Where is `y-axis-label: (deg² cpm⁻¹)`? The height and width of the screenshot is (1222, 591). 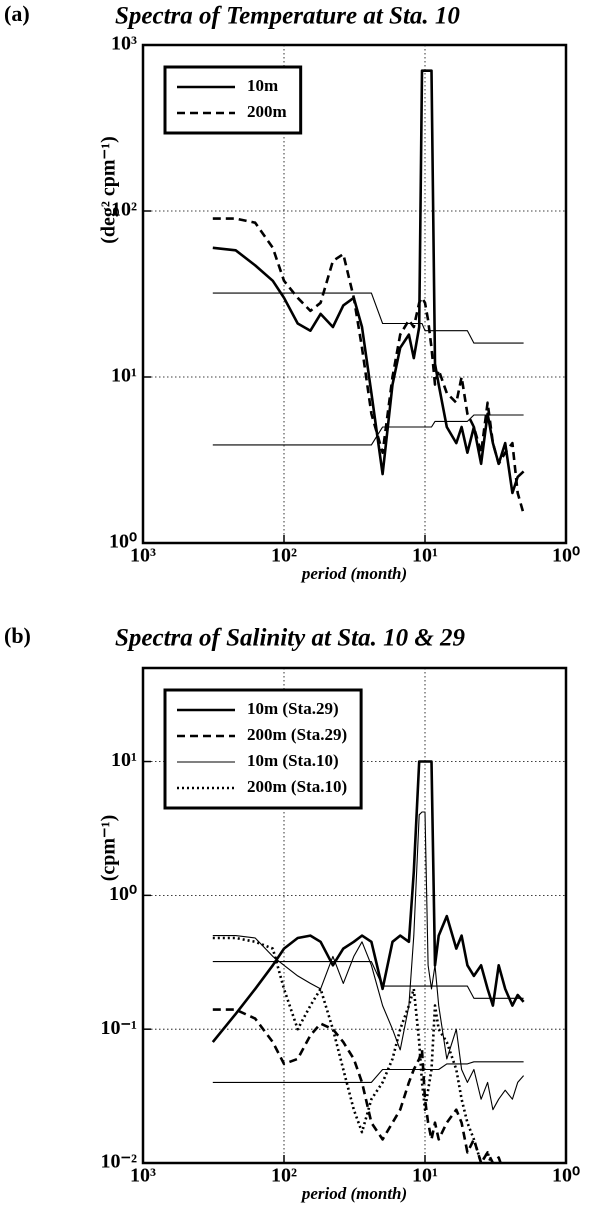
y-axis-label: (deg² cpm⁻¹) is located at coordinates (109, 190).